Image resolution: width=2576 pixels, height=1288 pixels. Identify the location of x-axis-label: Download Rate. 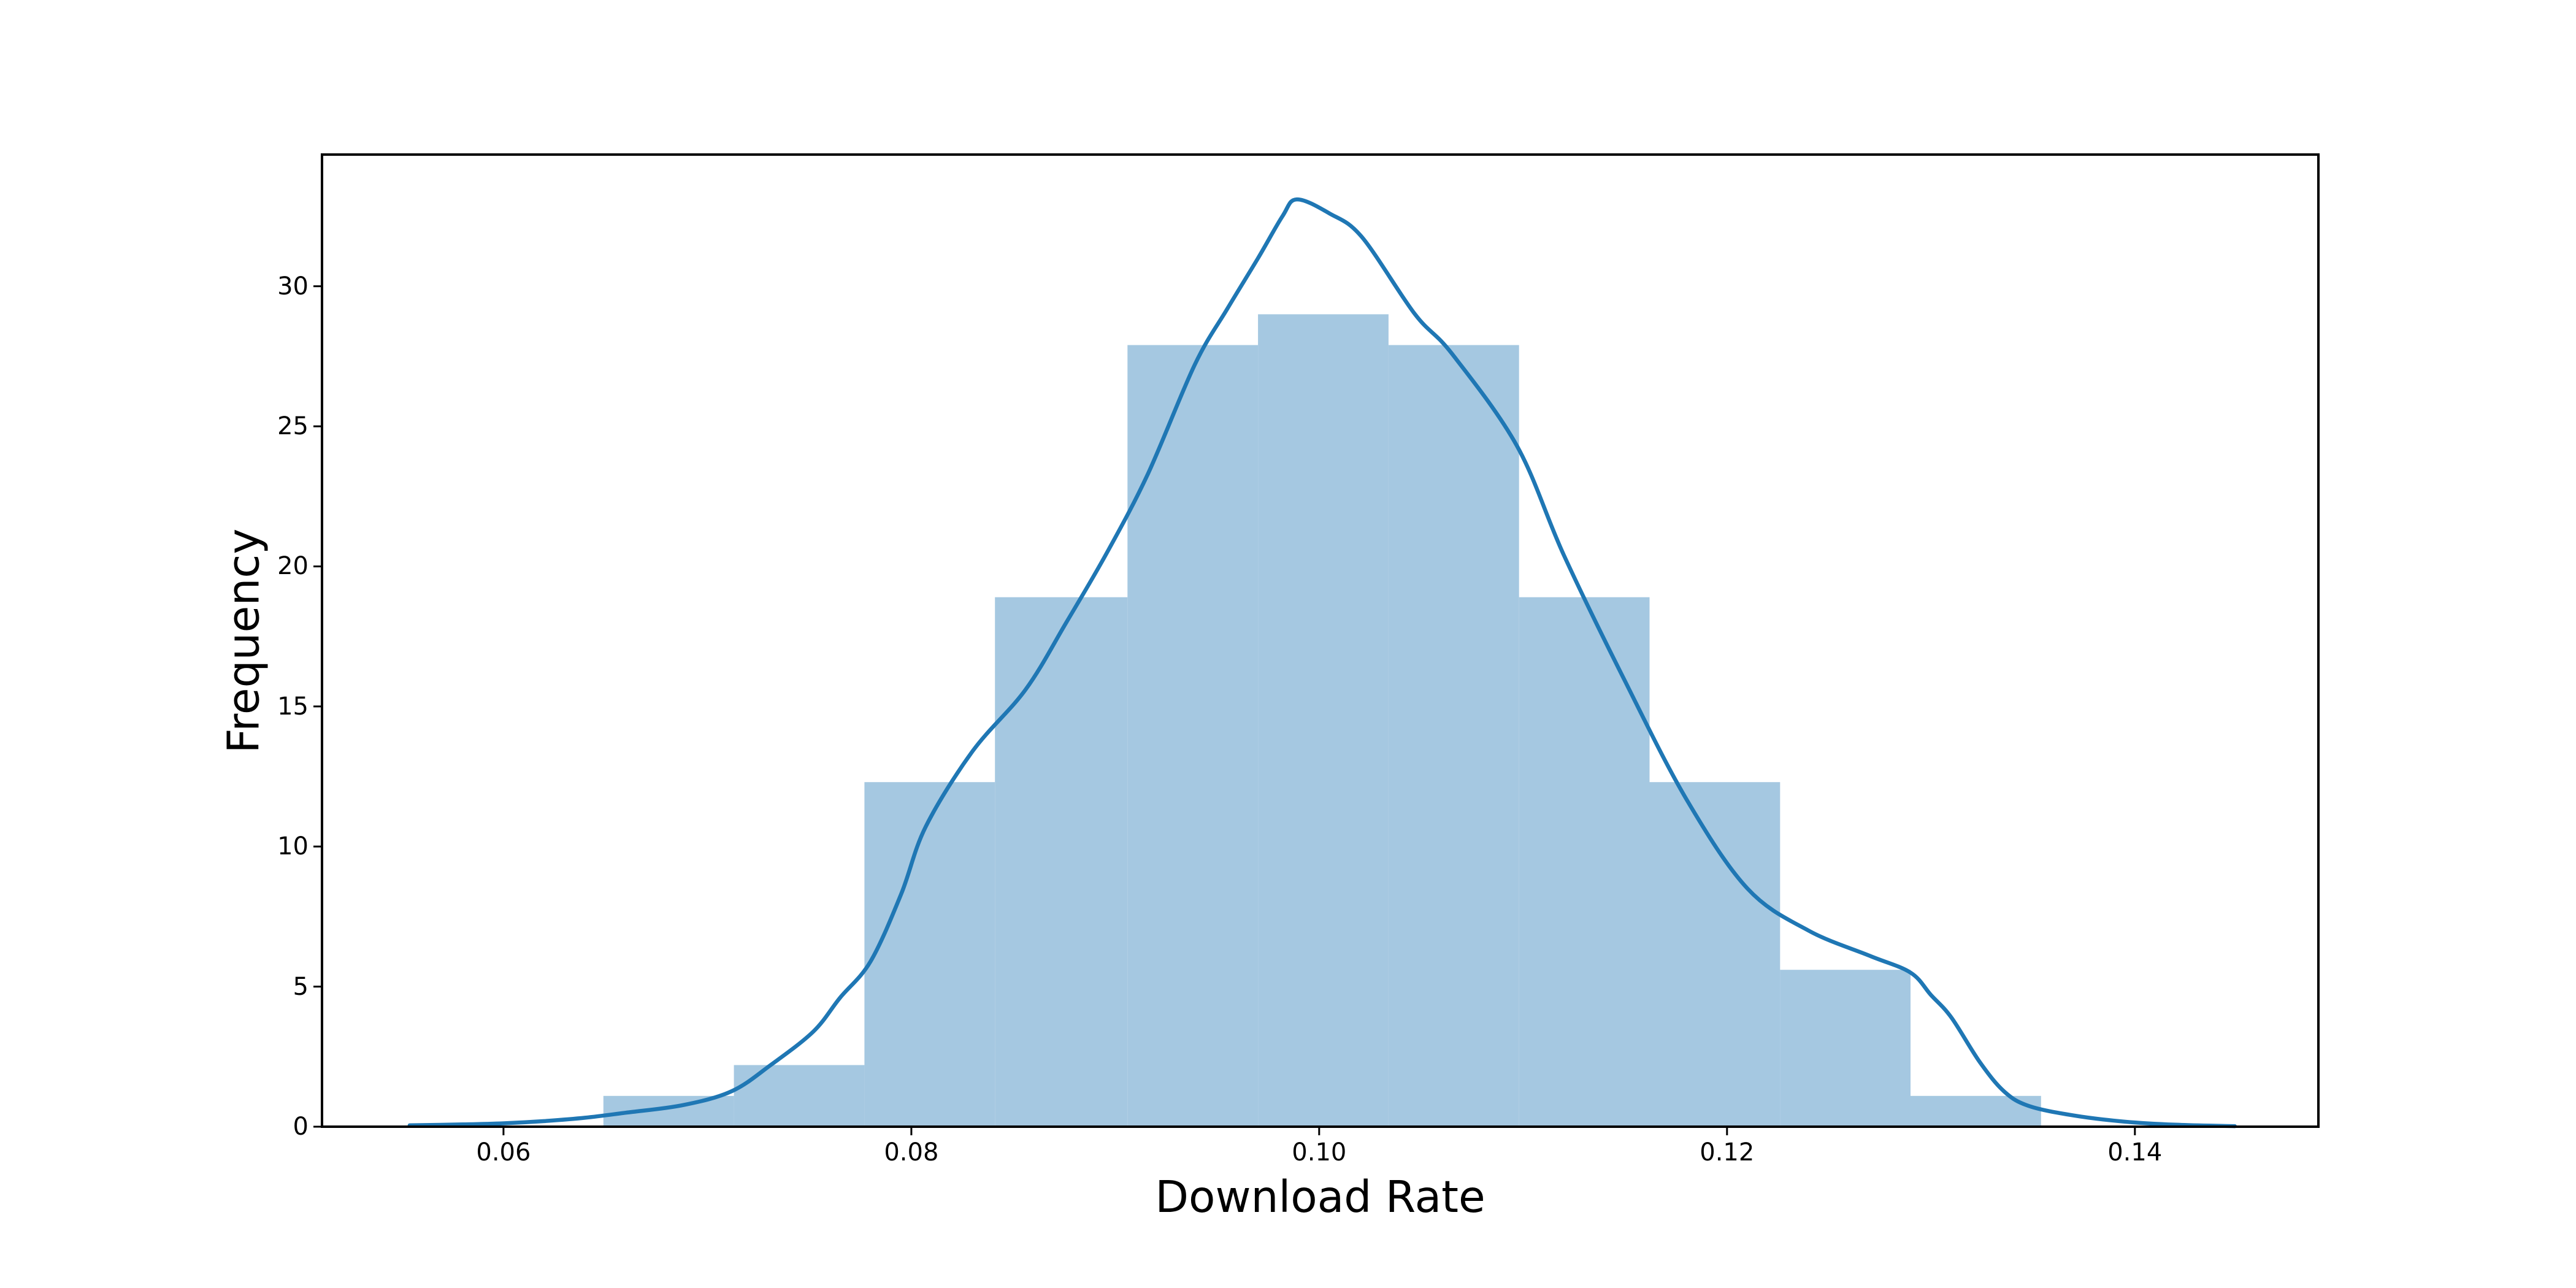
(1320, 1196).